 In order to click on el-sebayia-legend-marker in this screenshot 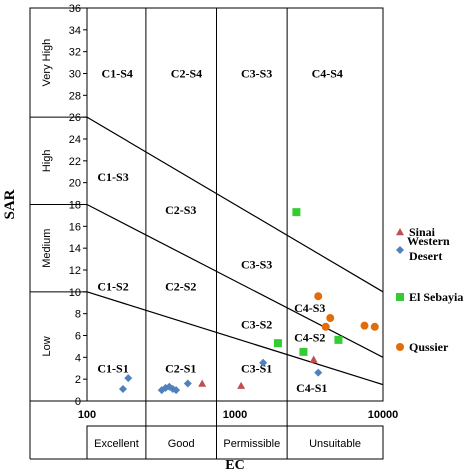, I will do `click(400, 297)`.